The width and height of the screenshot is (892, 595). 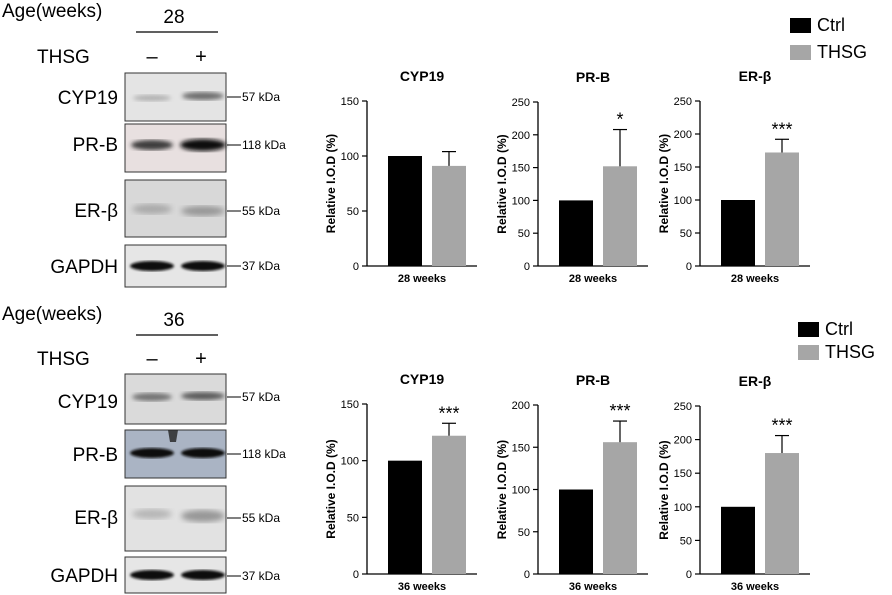 I want to click on legend-swatch-thsg, so click(x=808, y=352).